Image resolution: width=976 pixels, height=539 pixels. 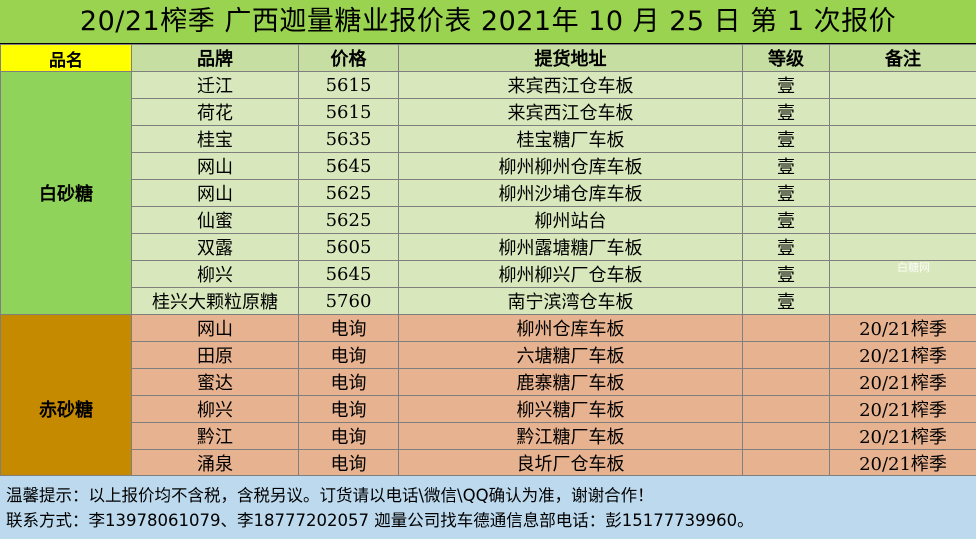 I want to click on table-row: 柳兴 电询 柳兴糖厂车板 20/21榨季, so click(x=488, y=409).